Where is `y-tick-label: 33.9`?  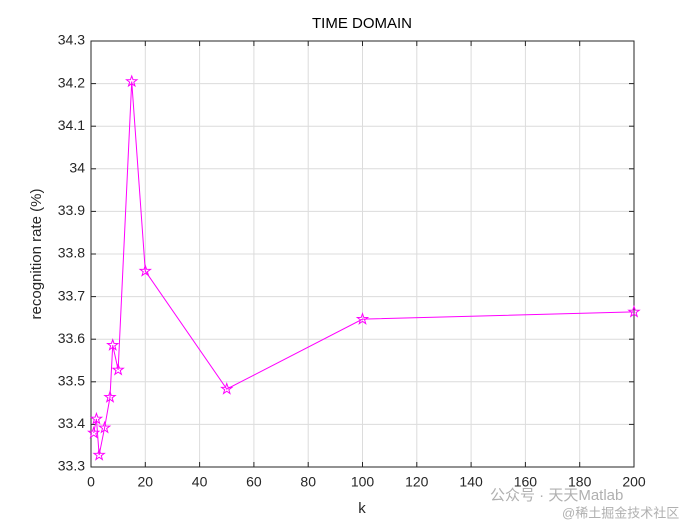
y-tick-label: 33.9 is located at coordinates (71, 210).